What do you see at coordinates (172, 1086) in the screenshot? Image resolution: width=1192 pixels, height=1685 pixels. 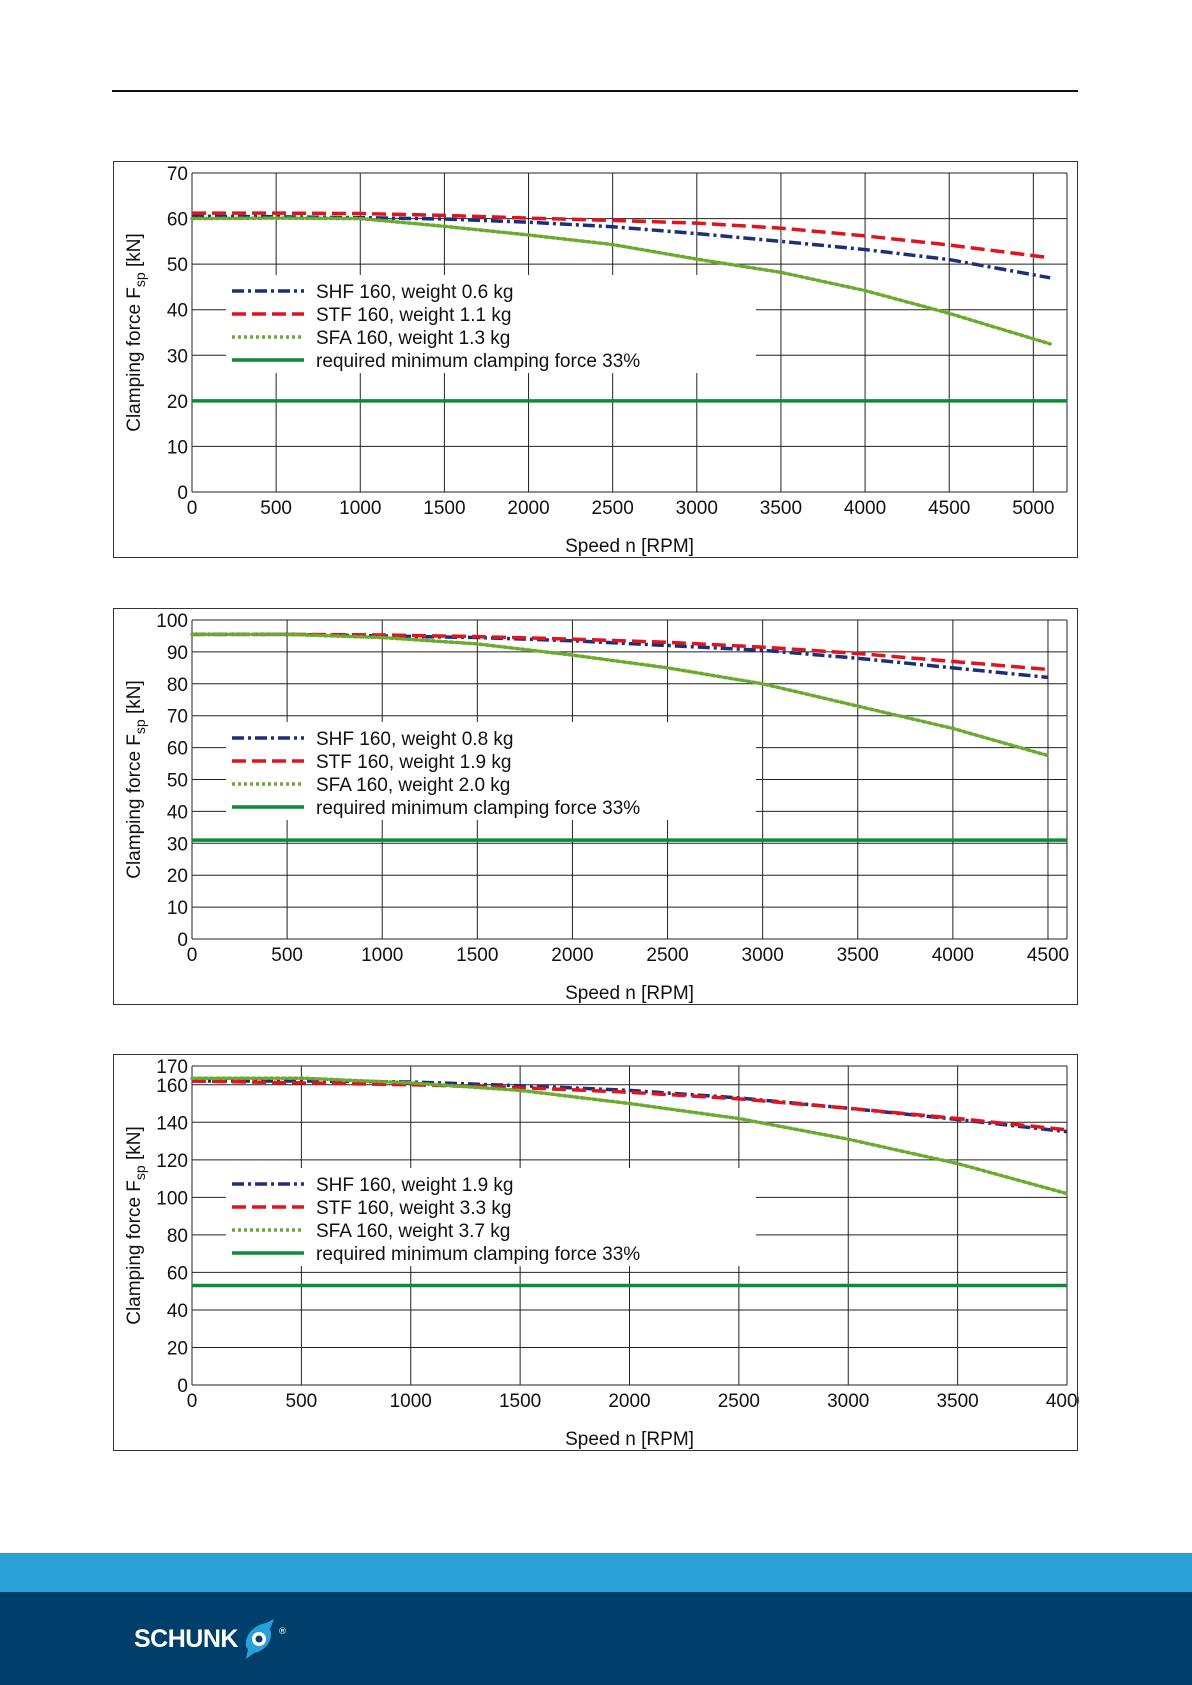 I see `y-tick-label: 160` at bounding box center [172, 1086].